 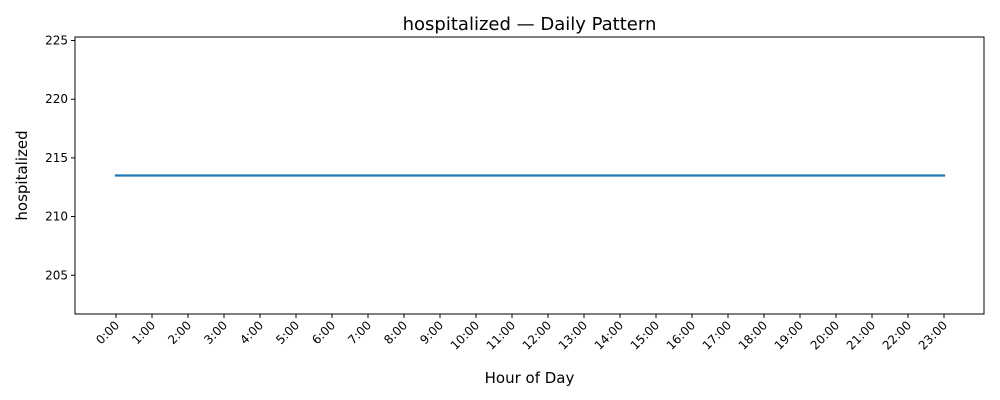 I want to click on series-layer, so click(x=530, y=175).